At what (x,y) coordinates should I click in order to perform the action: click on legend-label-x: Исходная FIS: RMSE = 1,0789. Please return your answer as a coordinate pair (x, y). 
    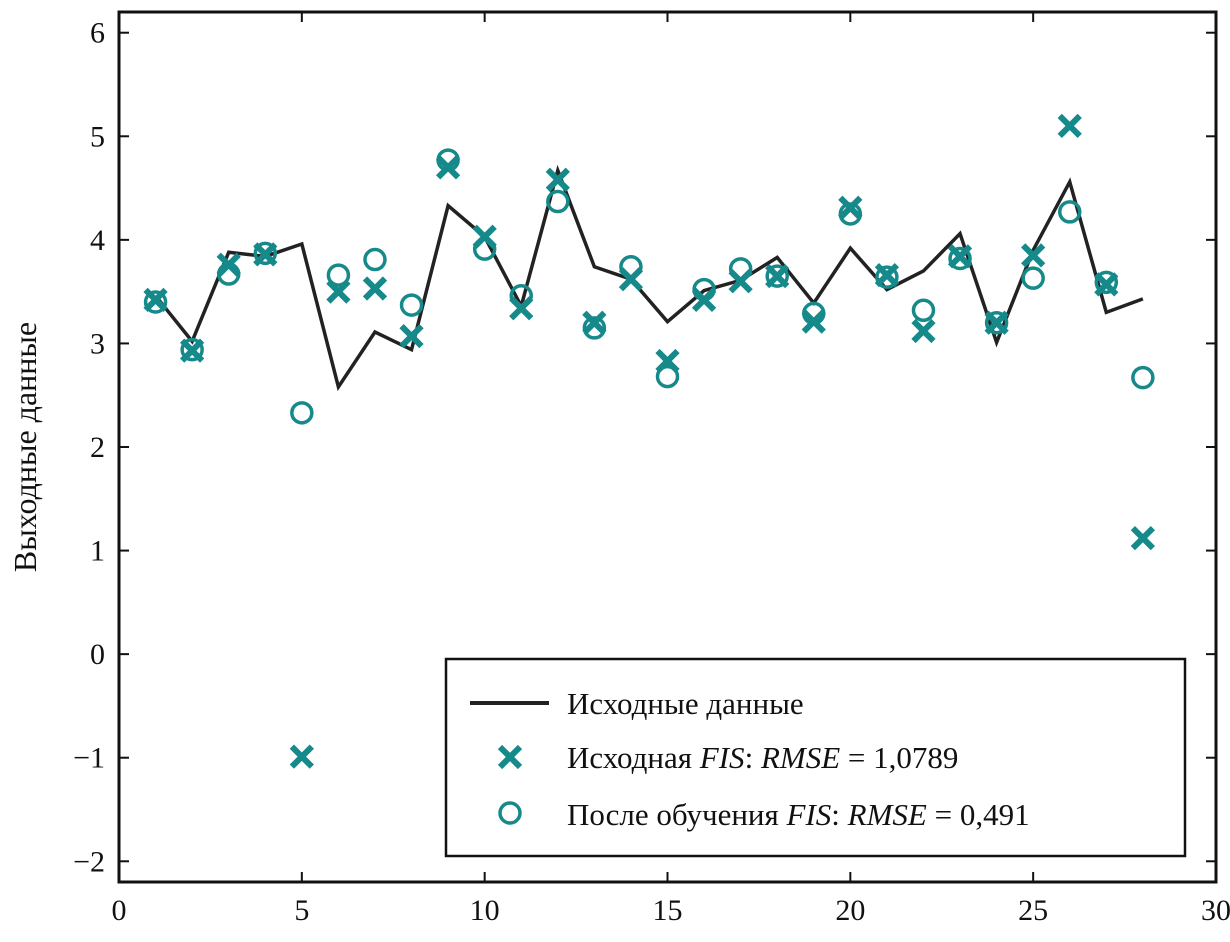
    Looking at the image, I should click on (762, 757).